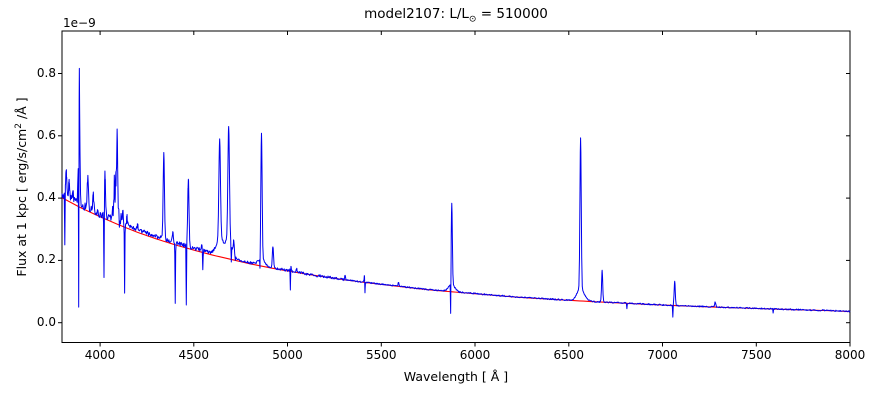  What do you see at coordinates (850, 355) in the screenshot?
I see `x-tick-label: 8000` at bounding box center [850, 355].